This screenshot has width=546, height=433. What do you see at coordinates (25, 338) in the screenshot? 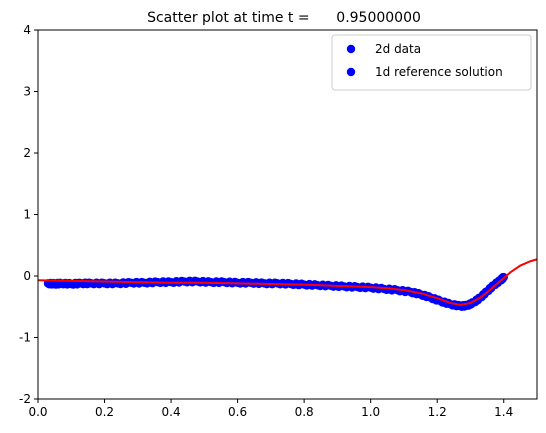
I see `y-tick-label: -1` at bounding box center [25, 338].